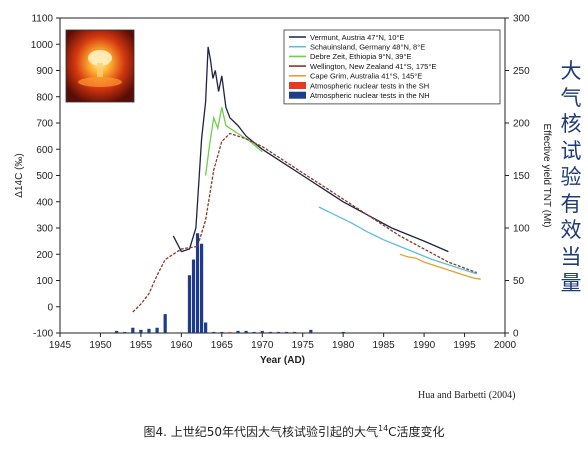  What do you see at coordinates (367, 47) in the screenshot?
I see `legend-entry: Schauinsland, Germany 48°N, 8°E` at bounding box center [367, 47].